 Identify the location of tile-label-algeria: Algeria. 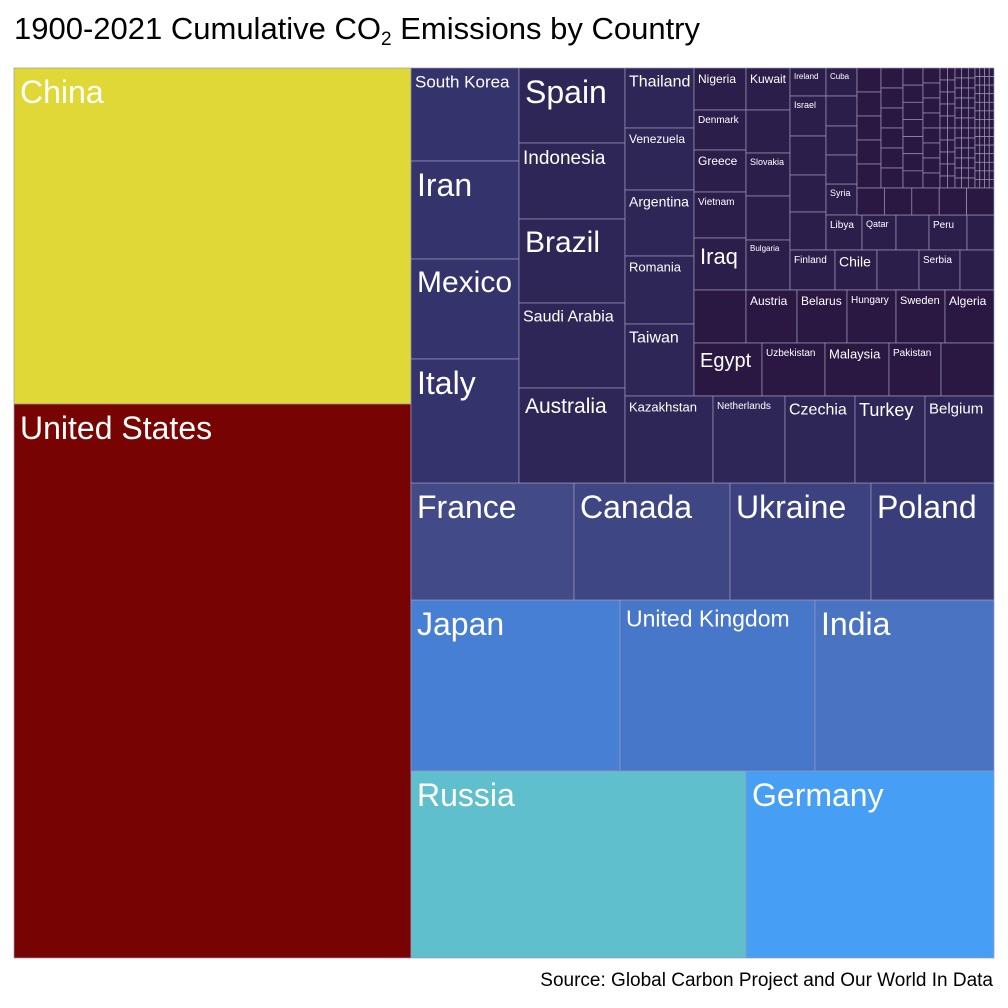
(968, 301).